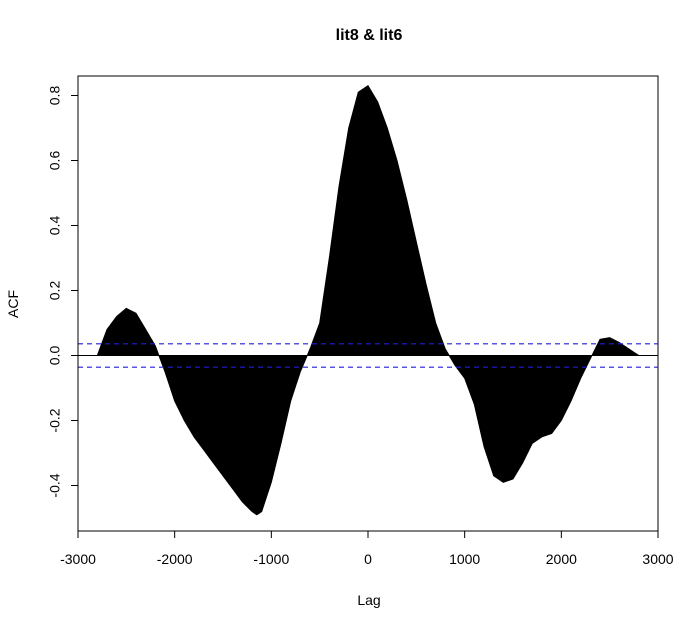  Describe the element at coordinates (13, 304) in the screenshot. I see `y-axis-label: ACF` at that location.